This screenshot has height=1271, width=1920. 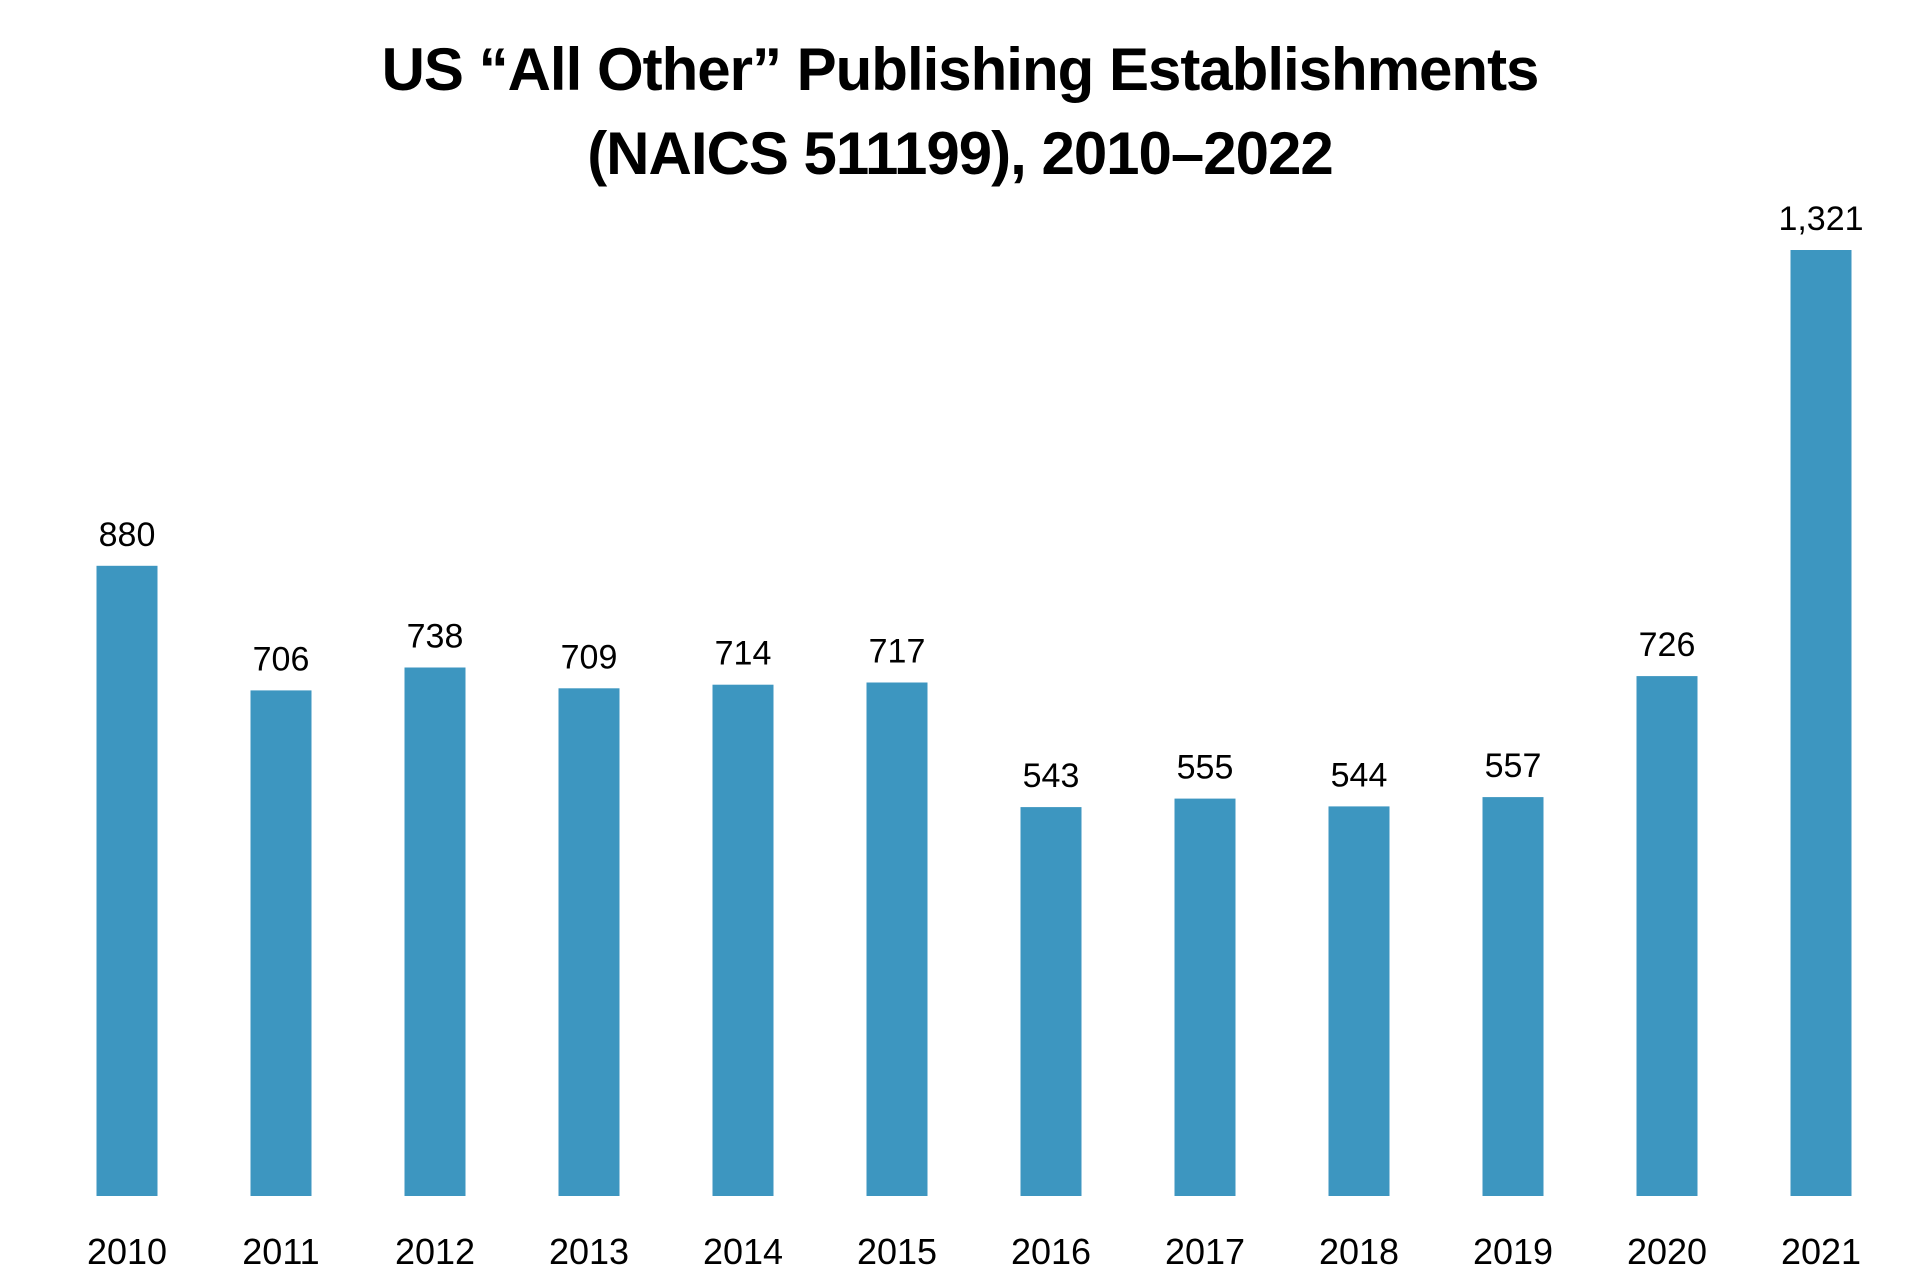 What do you see at coordinates (743, 654) in the screenshot?
I see `value-label-2014: 714` at bounding box center [743, 654].